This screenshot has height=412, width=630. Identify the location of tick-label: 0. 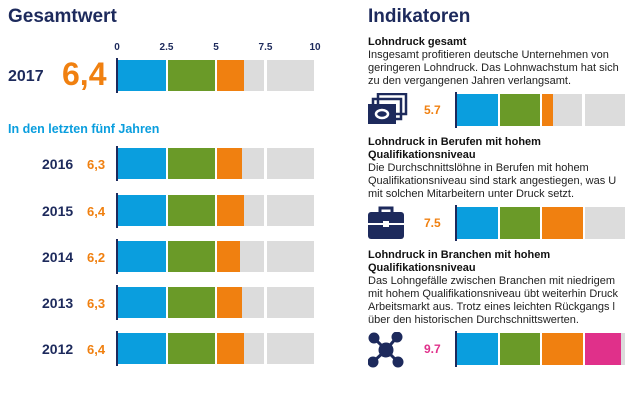
(117, 47).